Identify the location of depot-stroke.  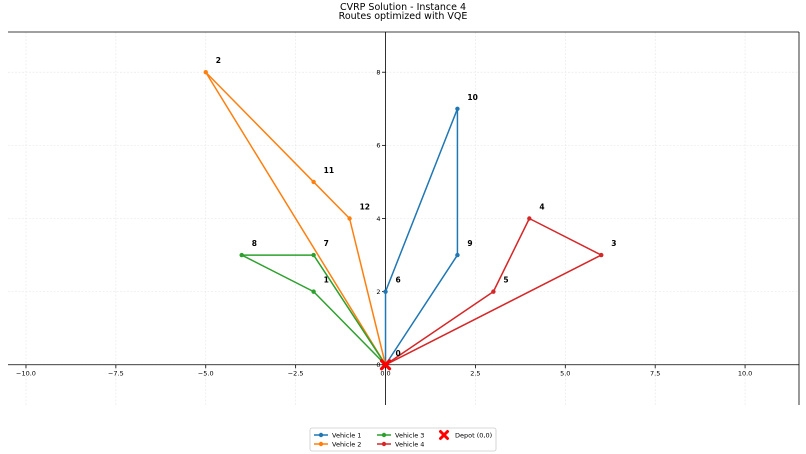
(385, 365).